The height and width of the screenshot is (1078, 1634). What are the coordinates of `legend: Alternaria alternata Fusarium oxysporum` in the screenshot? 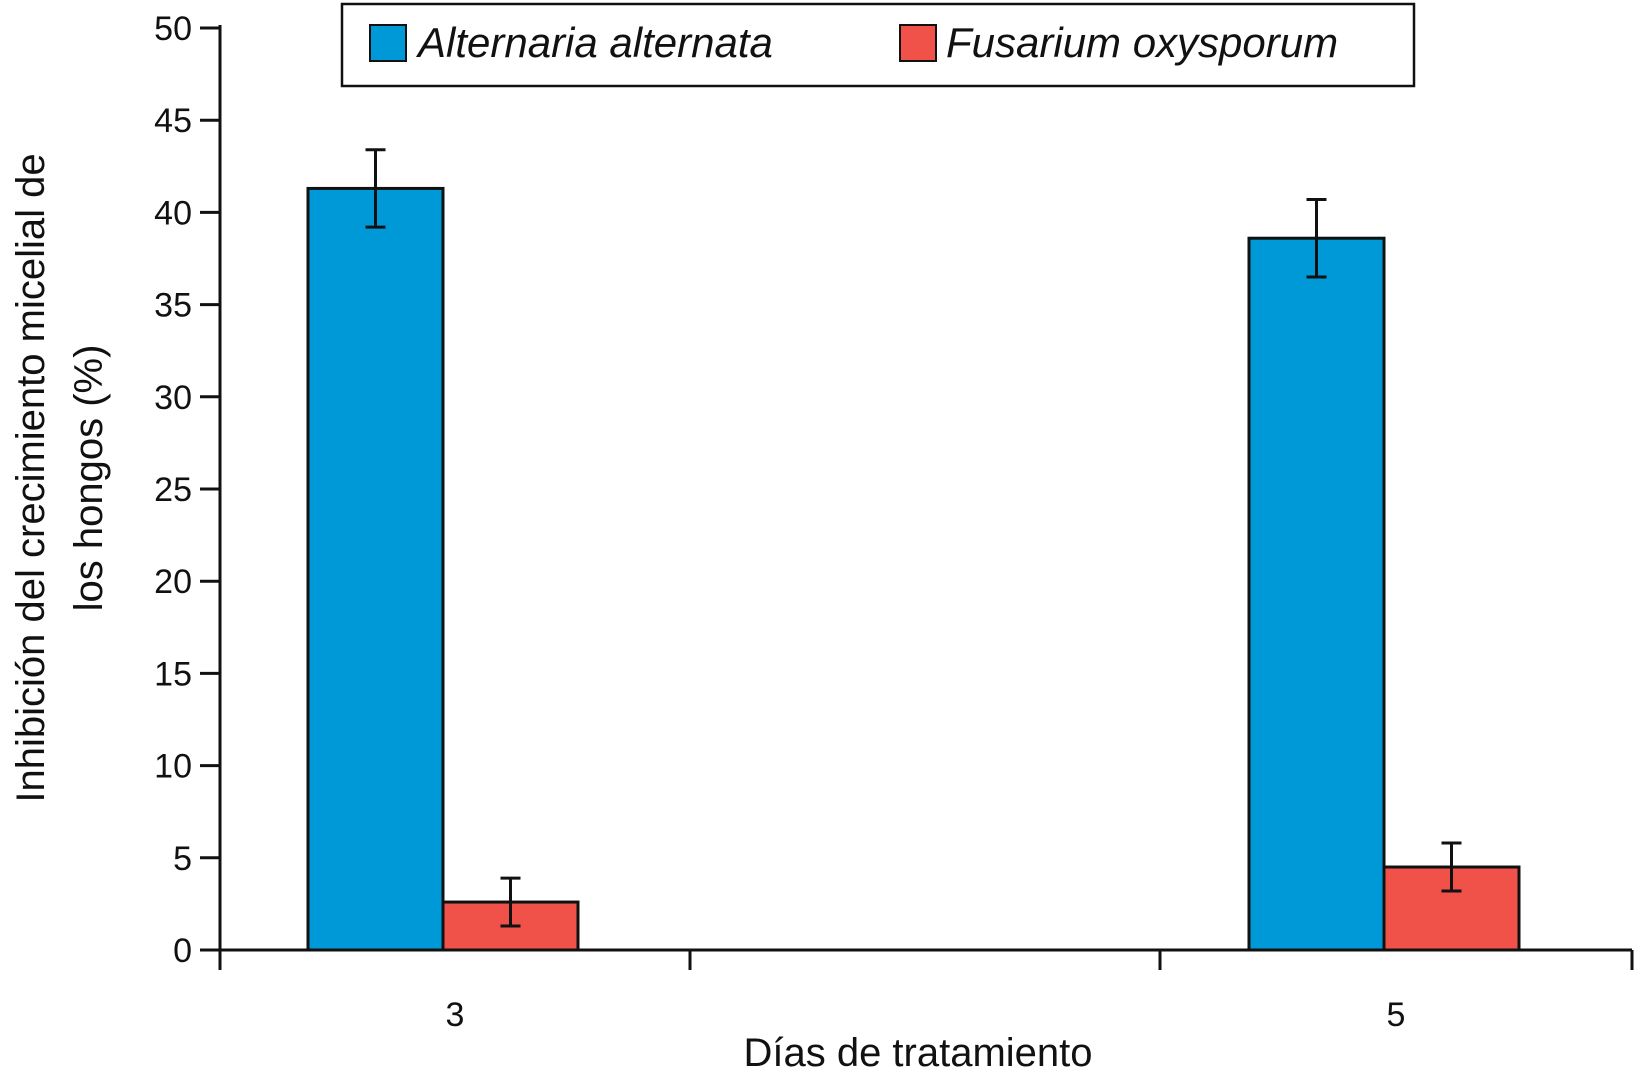 It's located at (878, 45).